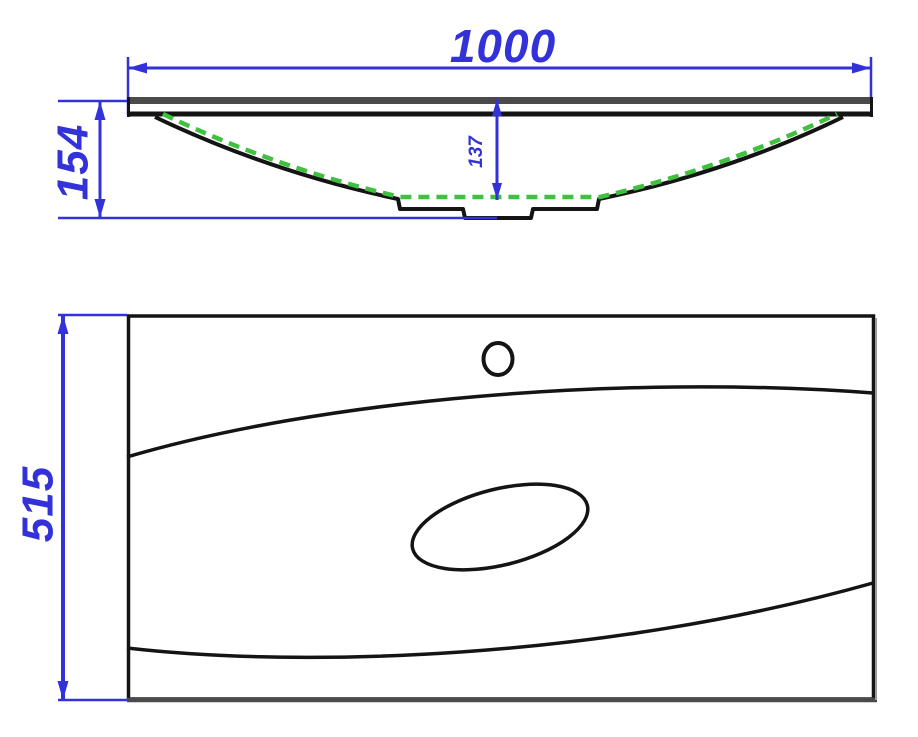 This screenshot has width=918, height=737. Describe the element at coordinates (500, 422) in the screenshot. I see `basin-rim-arc-top` at that location.